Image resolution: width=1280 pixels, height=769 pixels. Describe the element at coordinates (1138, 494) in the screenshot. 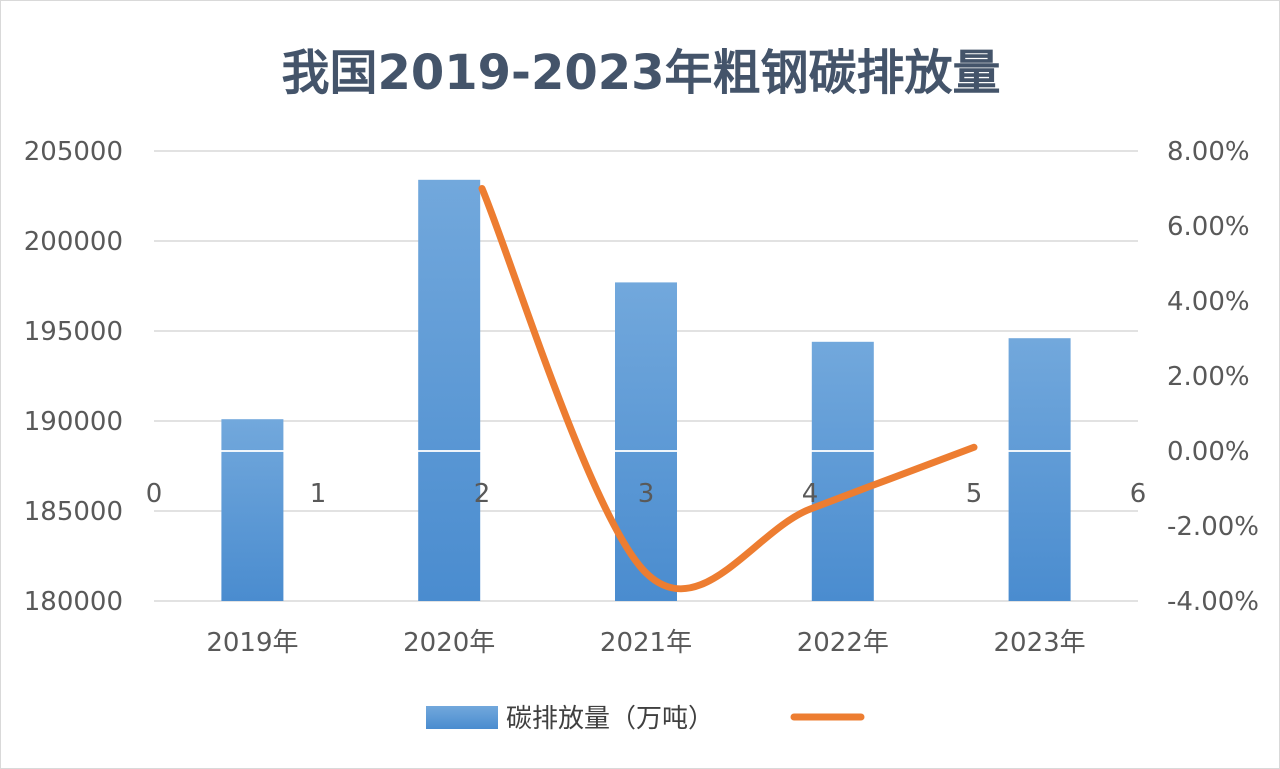

I see `secondary-x-tick-label: 6` at that location.